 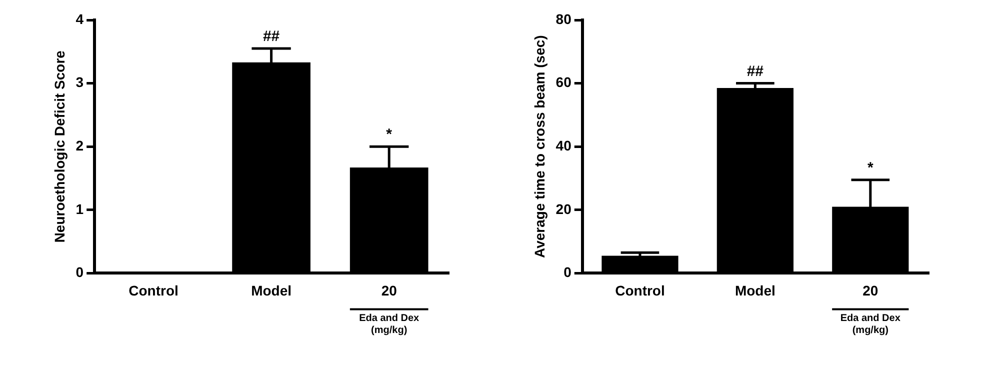 What do you see at coordinates (564, 208) in the screenshot?
I see `y-tick-label: 20` at bounding box center [564, 208].